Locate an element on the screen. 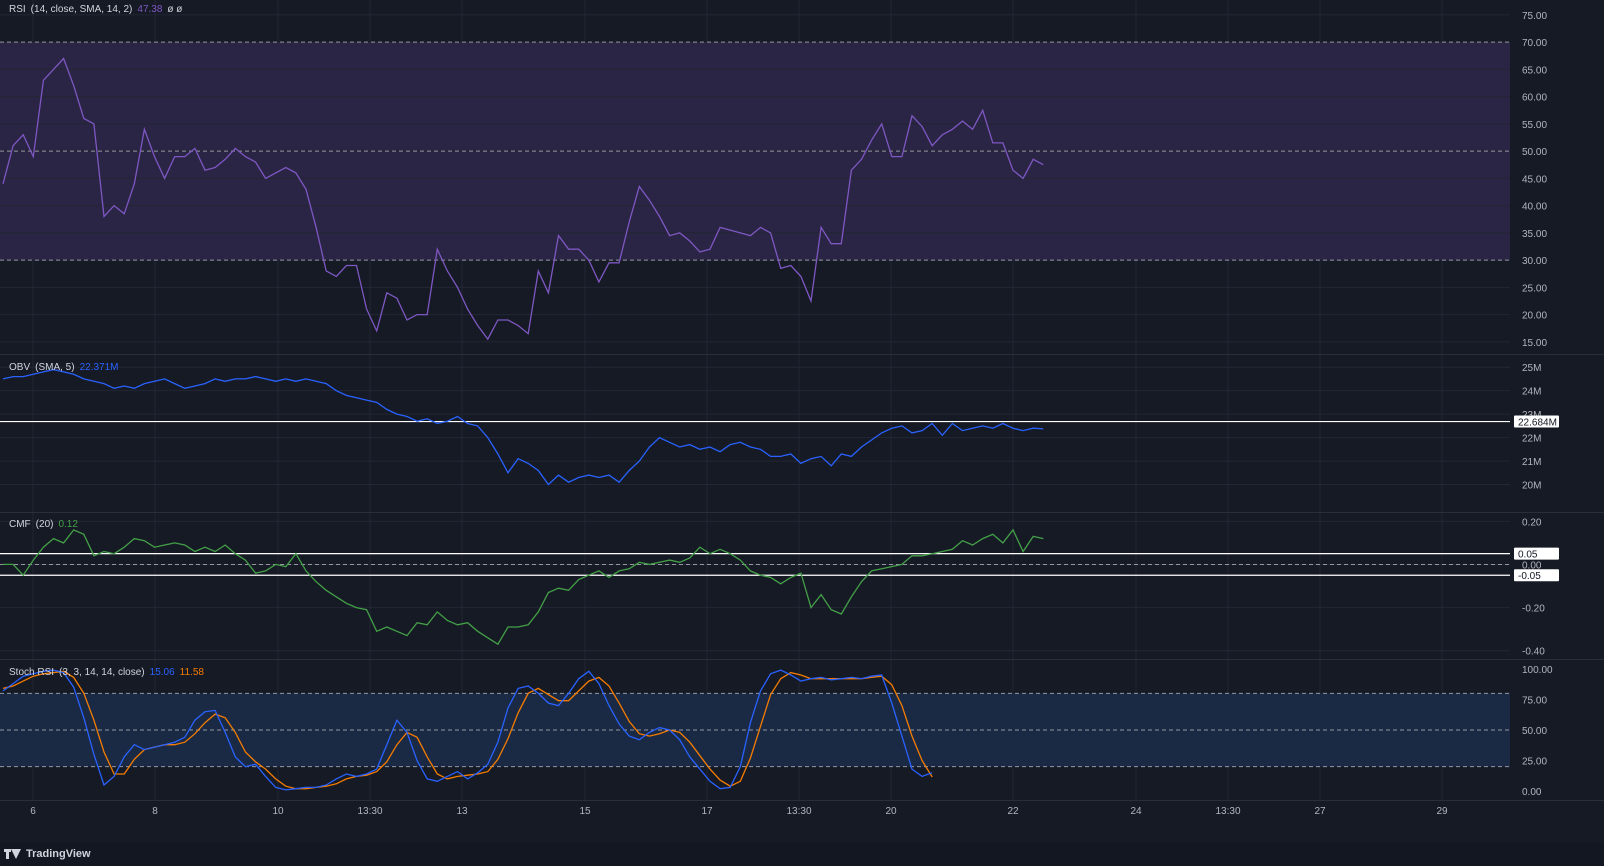 The image size is (1604, 866). stoch-legend-name: Stoch RSI is located at coordinates (32, 672).